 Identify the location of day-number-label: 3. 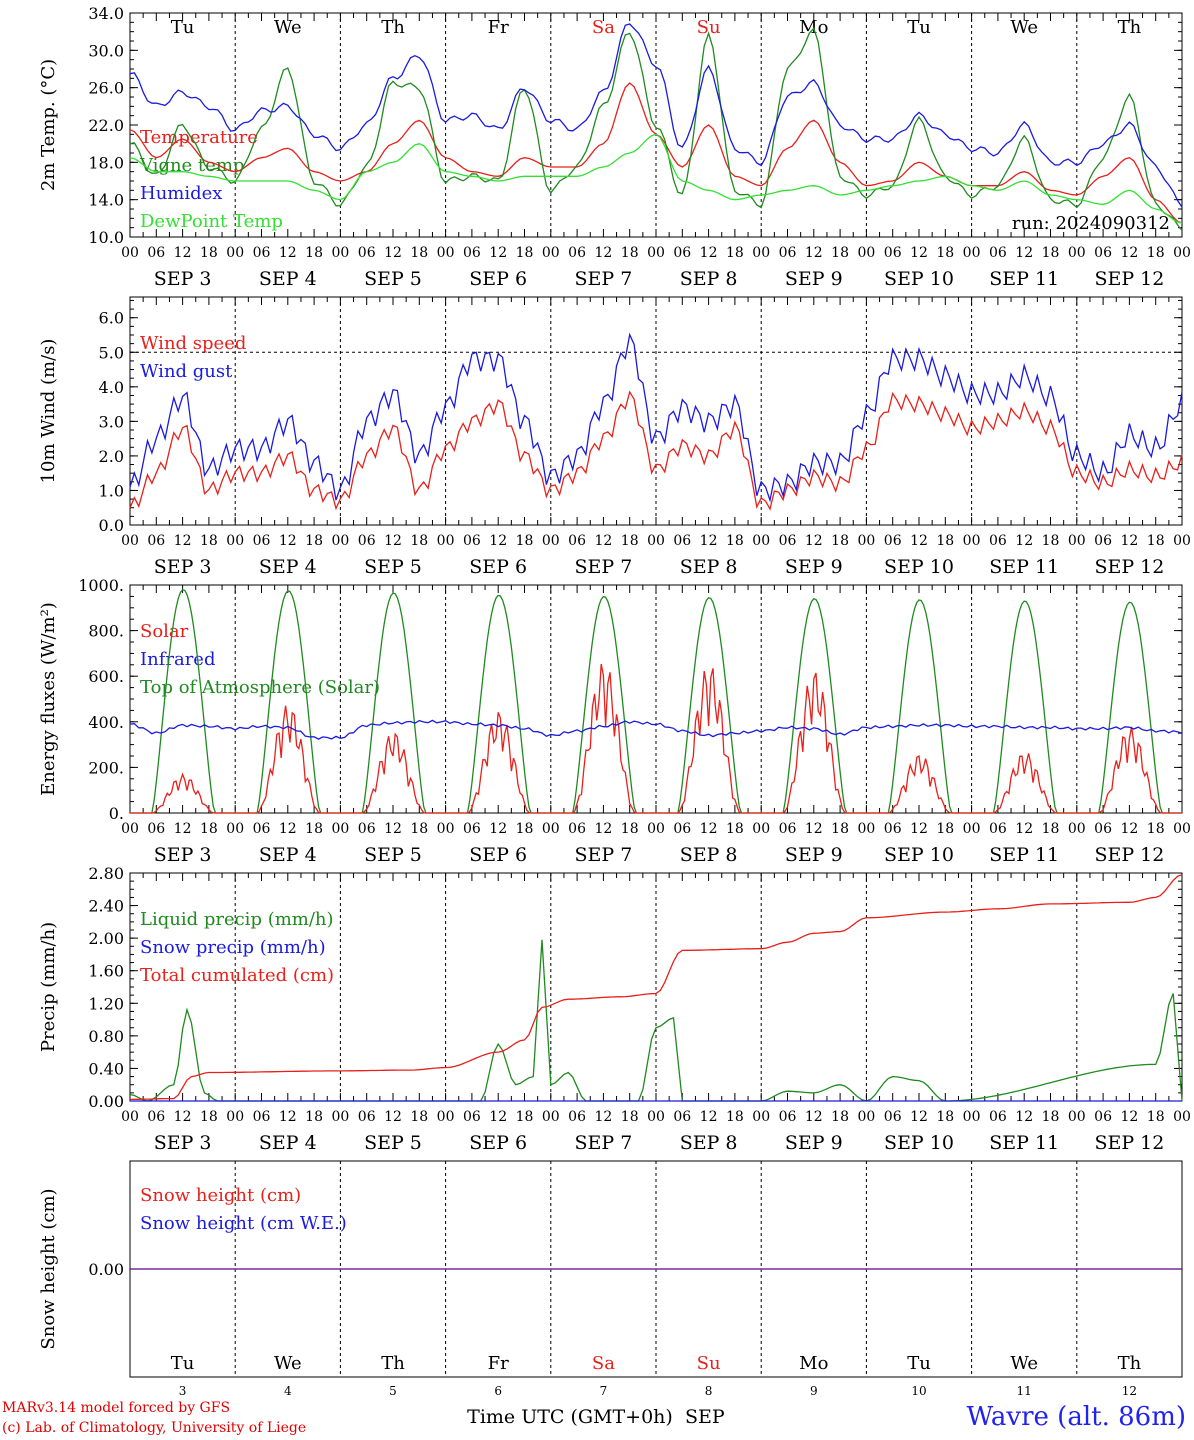
(183, 1391).